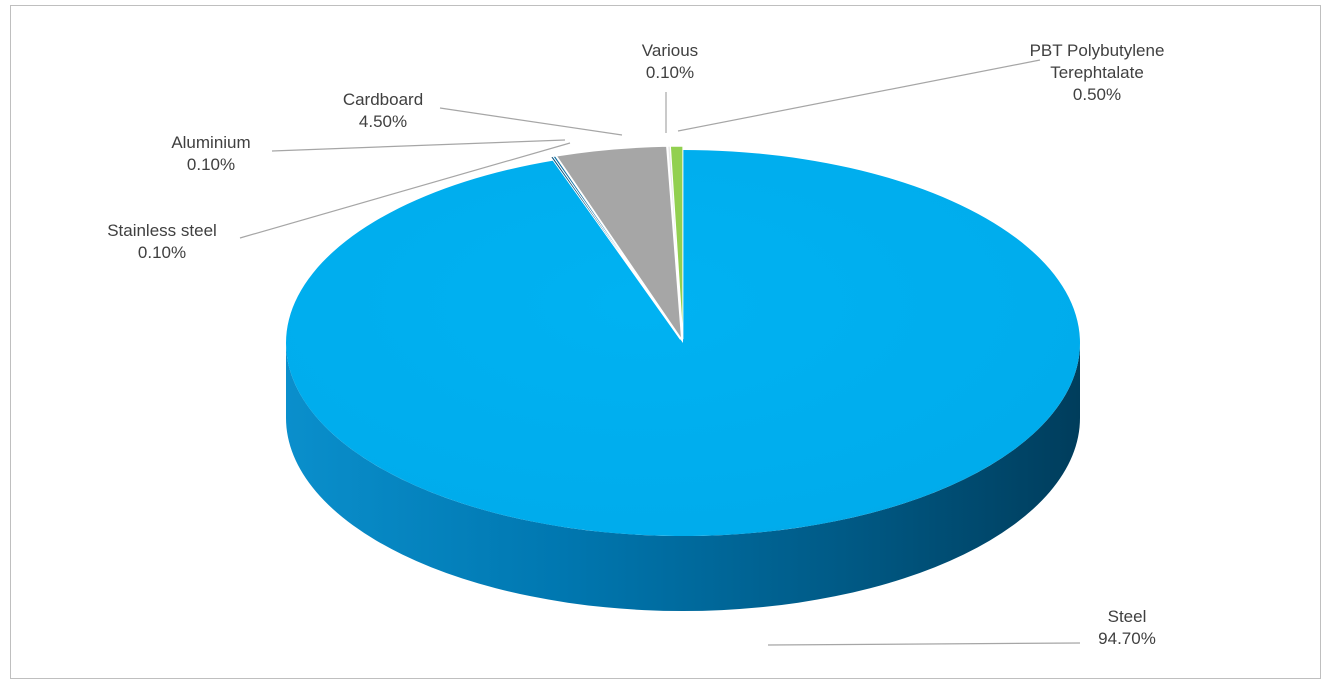  Describe the element at coordinates (405, 190) in the screenshot. I see `leader-line-stainless-steel` at that location.